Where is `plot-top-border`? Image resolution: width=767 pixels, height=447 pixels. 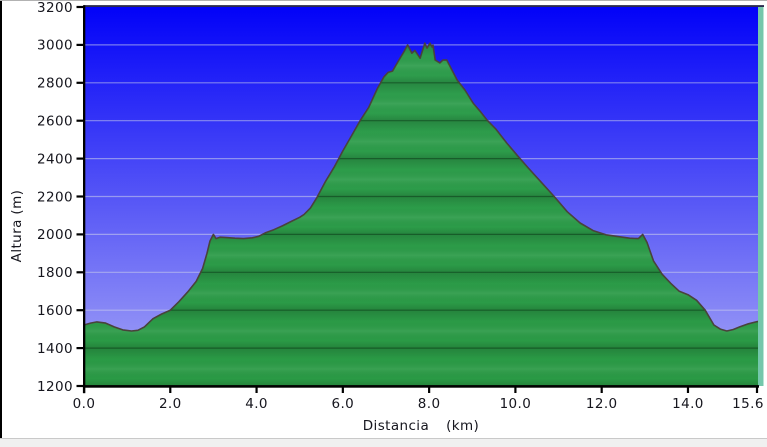 plot-top-border is located at coordinates (424, 6).